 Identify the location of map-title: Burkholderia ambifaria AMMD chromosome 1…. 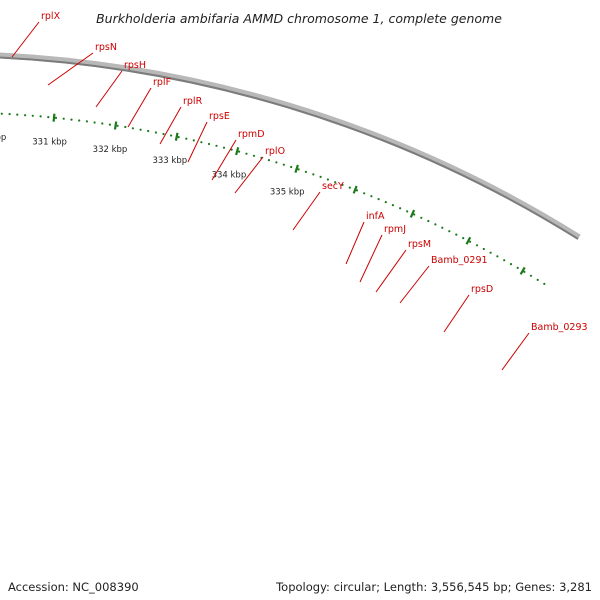
(299, 18).